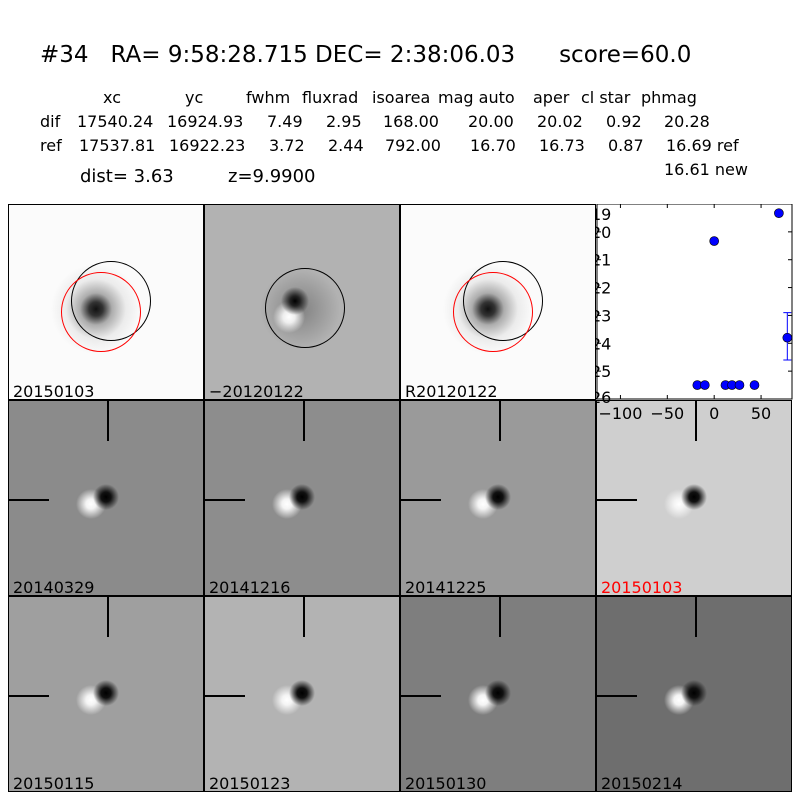  Describe the element at coordinates (64, 55) in the screenshot. I see `candidate-id: #34` at that location.